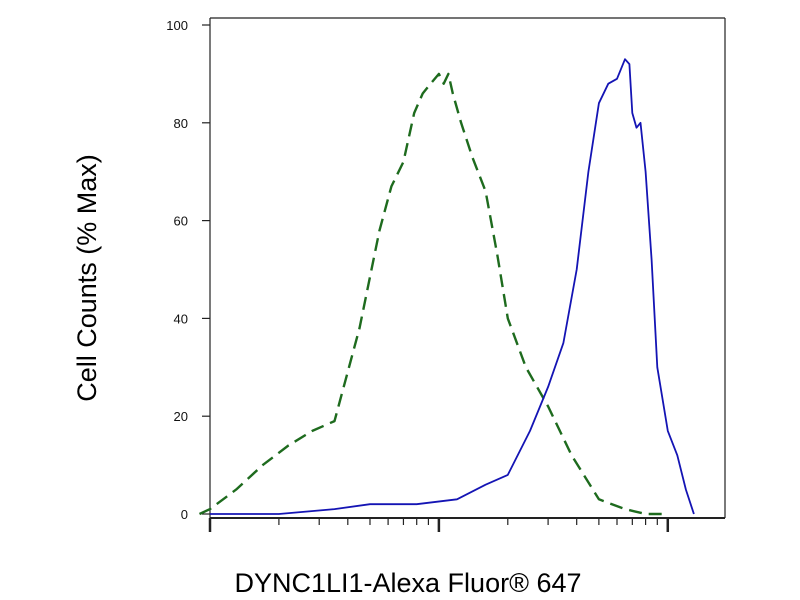 The width and height of the screenshot is (800, 600). What do you see at coordinates (87, 278) in the screenshot?
I see `y-axis-title: Cell Counts (% Max)` at bounding box center [87, 278].